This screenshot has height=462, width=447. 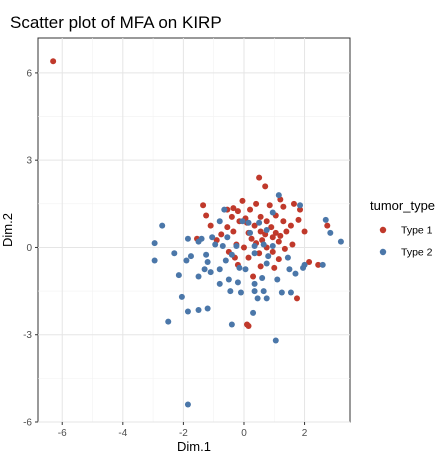 What do you see at coordinates (7, 230) in the screenshot?
I see `y-axis-title: Dim.2` at bounding box center [7, 230].